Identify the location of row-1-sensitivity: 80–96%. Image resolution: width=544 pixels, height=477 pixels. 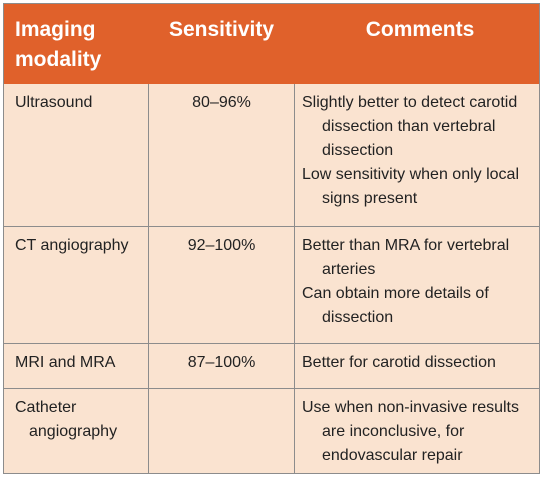
(221, 102).